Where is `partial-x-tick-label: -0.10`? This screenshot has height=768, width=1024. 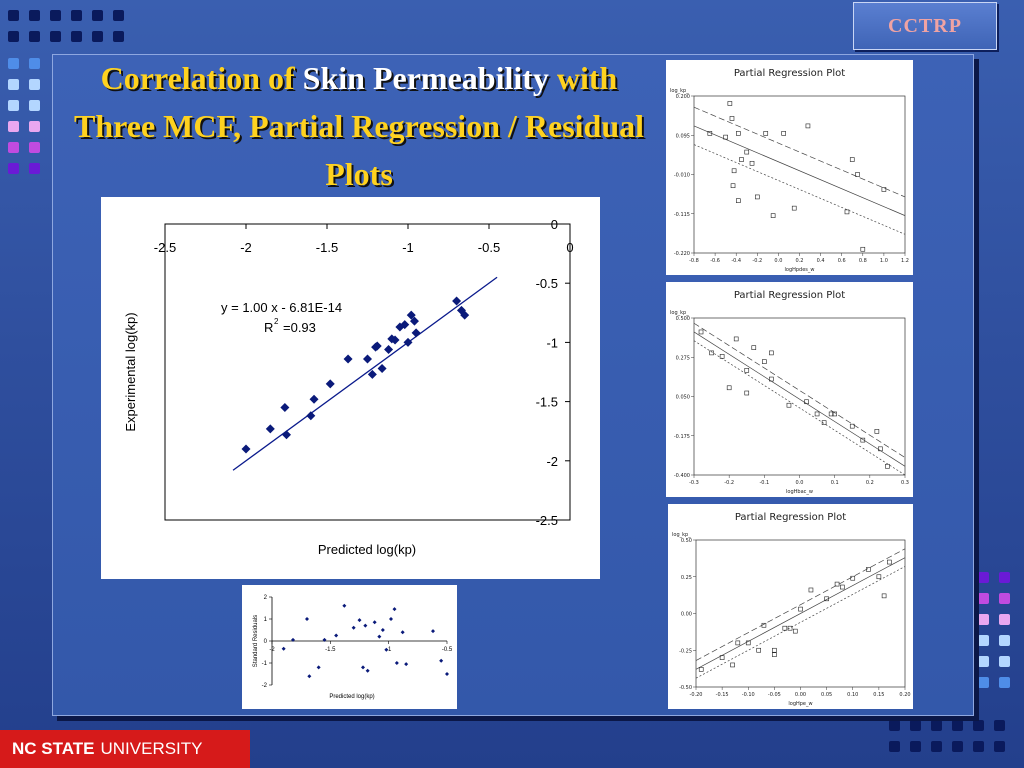 partial-x-tick-label: -0.10 is located at coordinates (748, 695).